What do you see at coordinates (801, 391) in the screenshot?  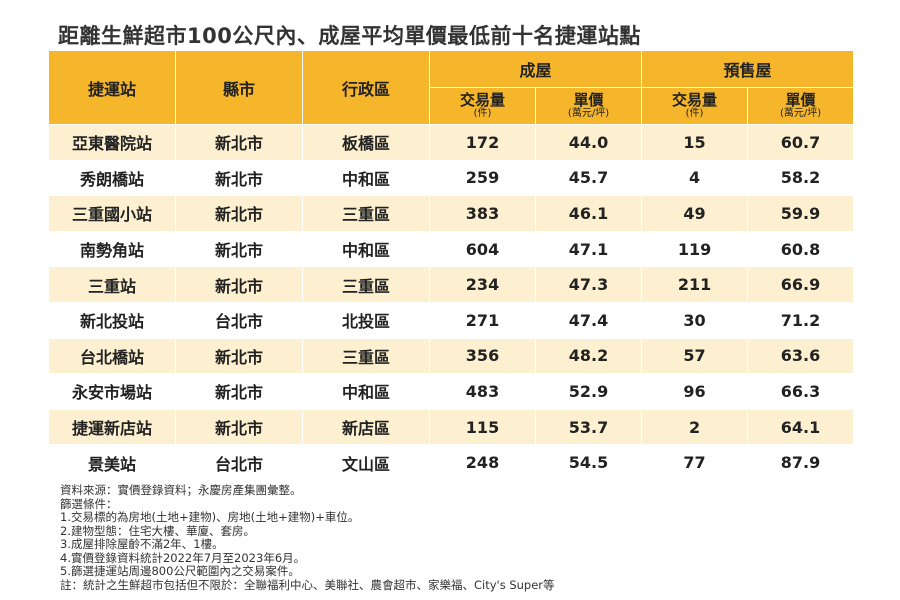 I see `cell-presale-price: 66.3` at bounding box center [801, 391].